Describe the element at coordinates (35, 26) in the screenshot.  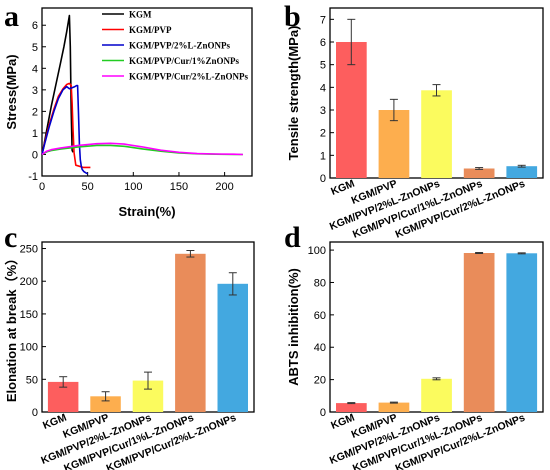
I see `panel-a-ytick-label: 6` at that location.